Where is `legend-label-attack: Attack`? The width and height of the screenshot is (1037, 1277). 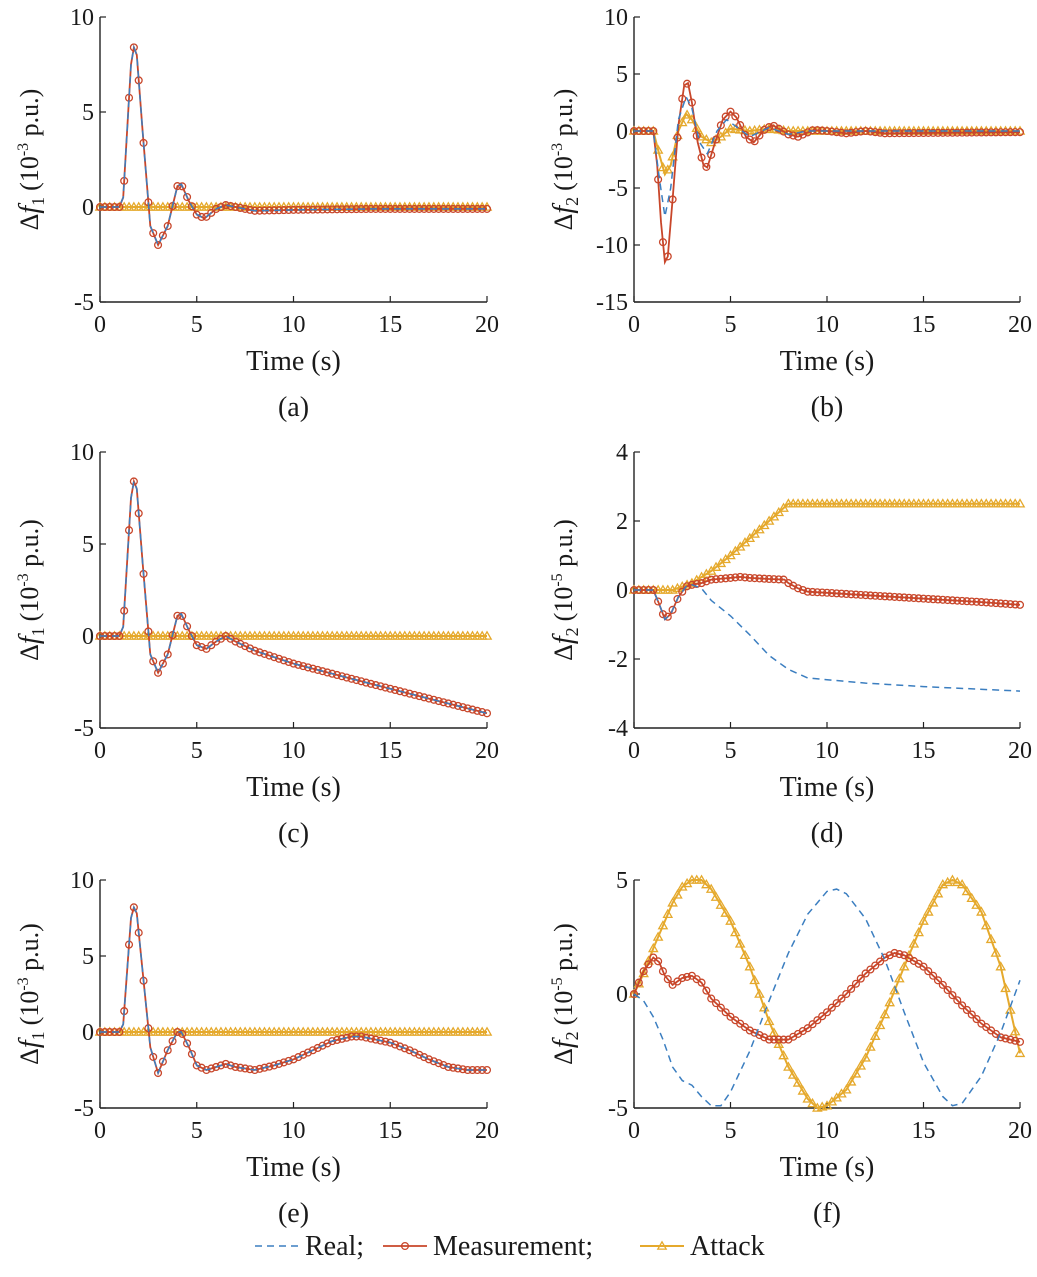 legend-label-attack: Attack is located at coordinates (727, 1246).